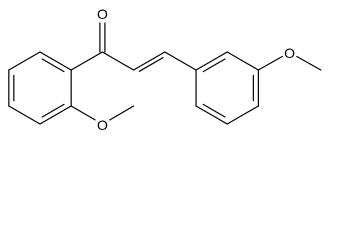 The height and width of the screenshot is (240, 355). I want to click on carbonyl-oxygen: O, so click(102, 14).